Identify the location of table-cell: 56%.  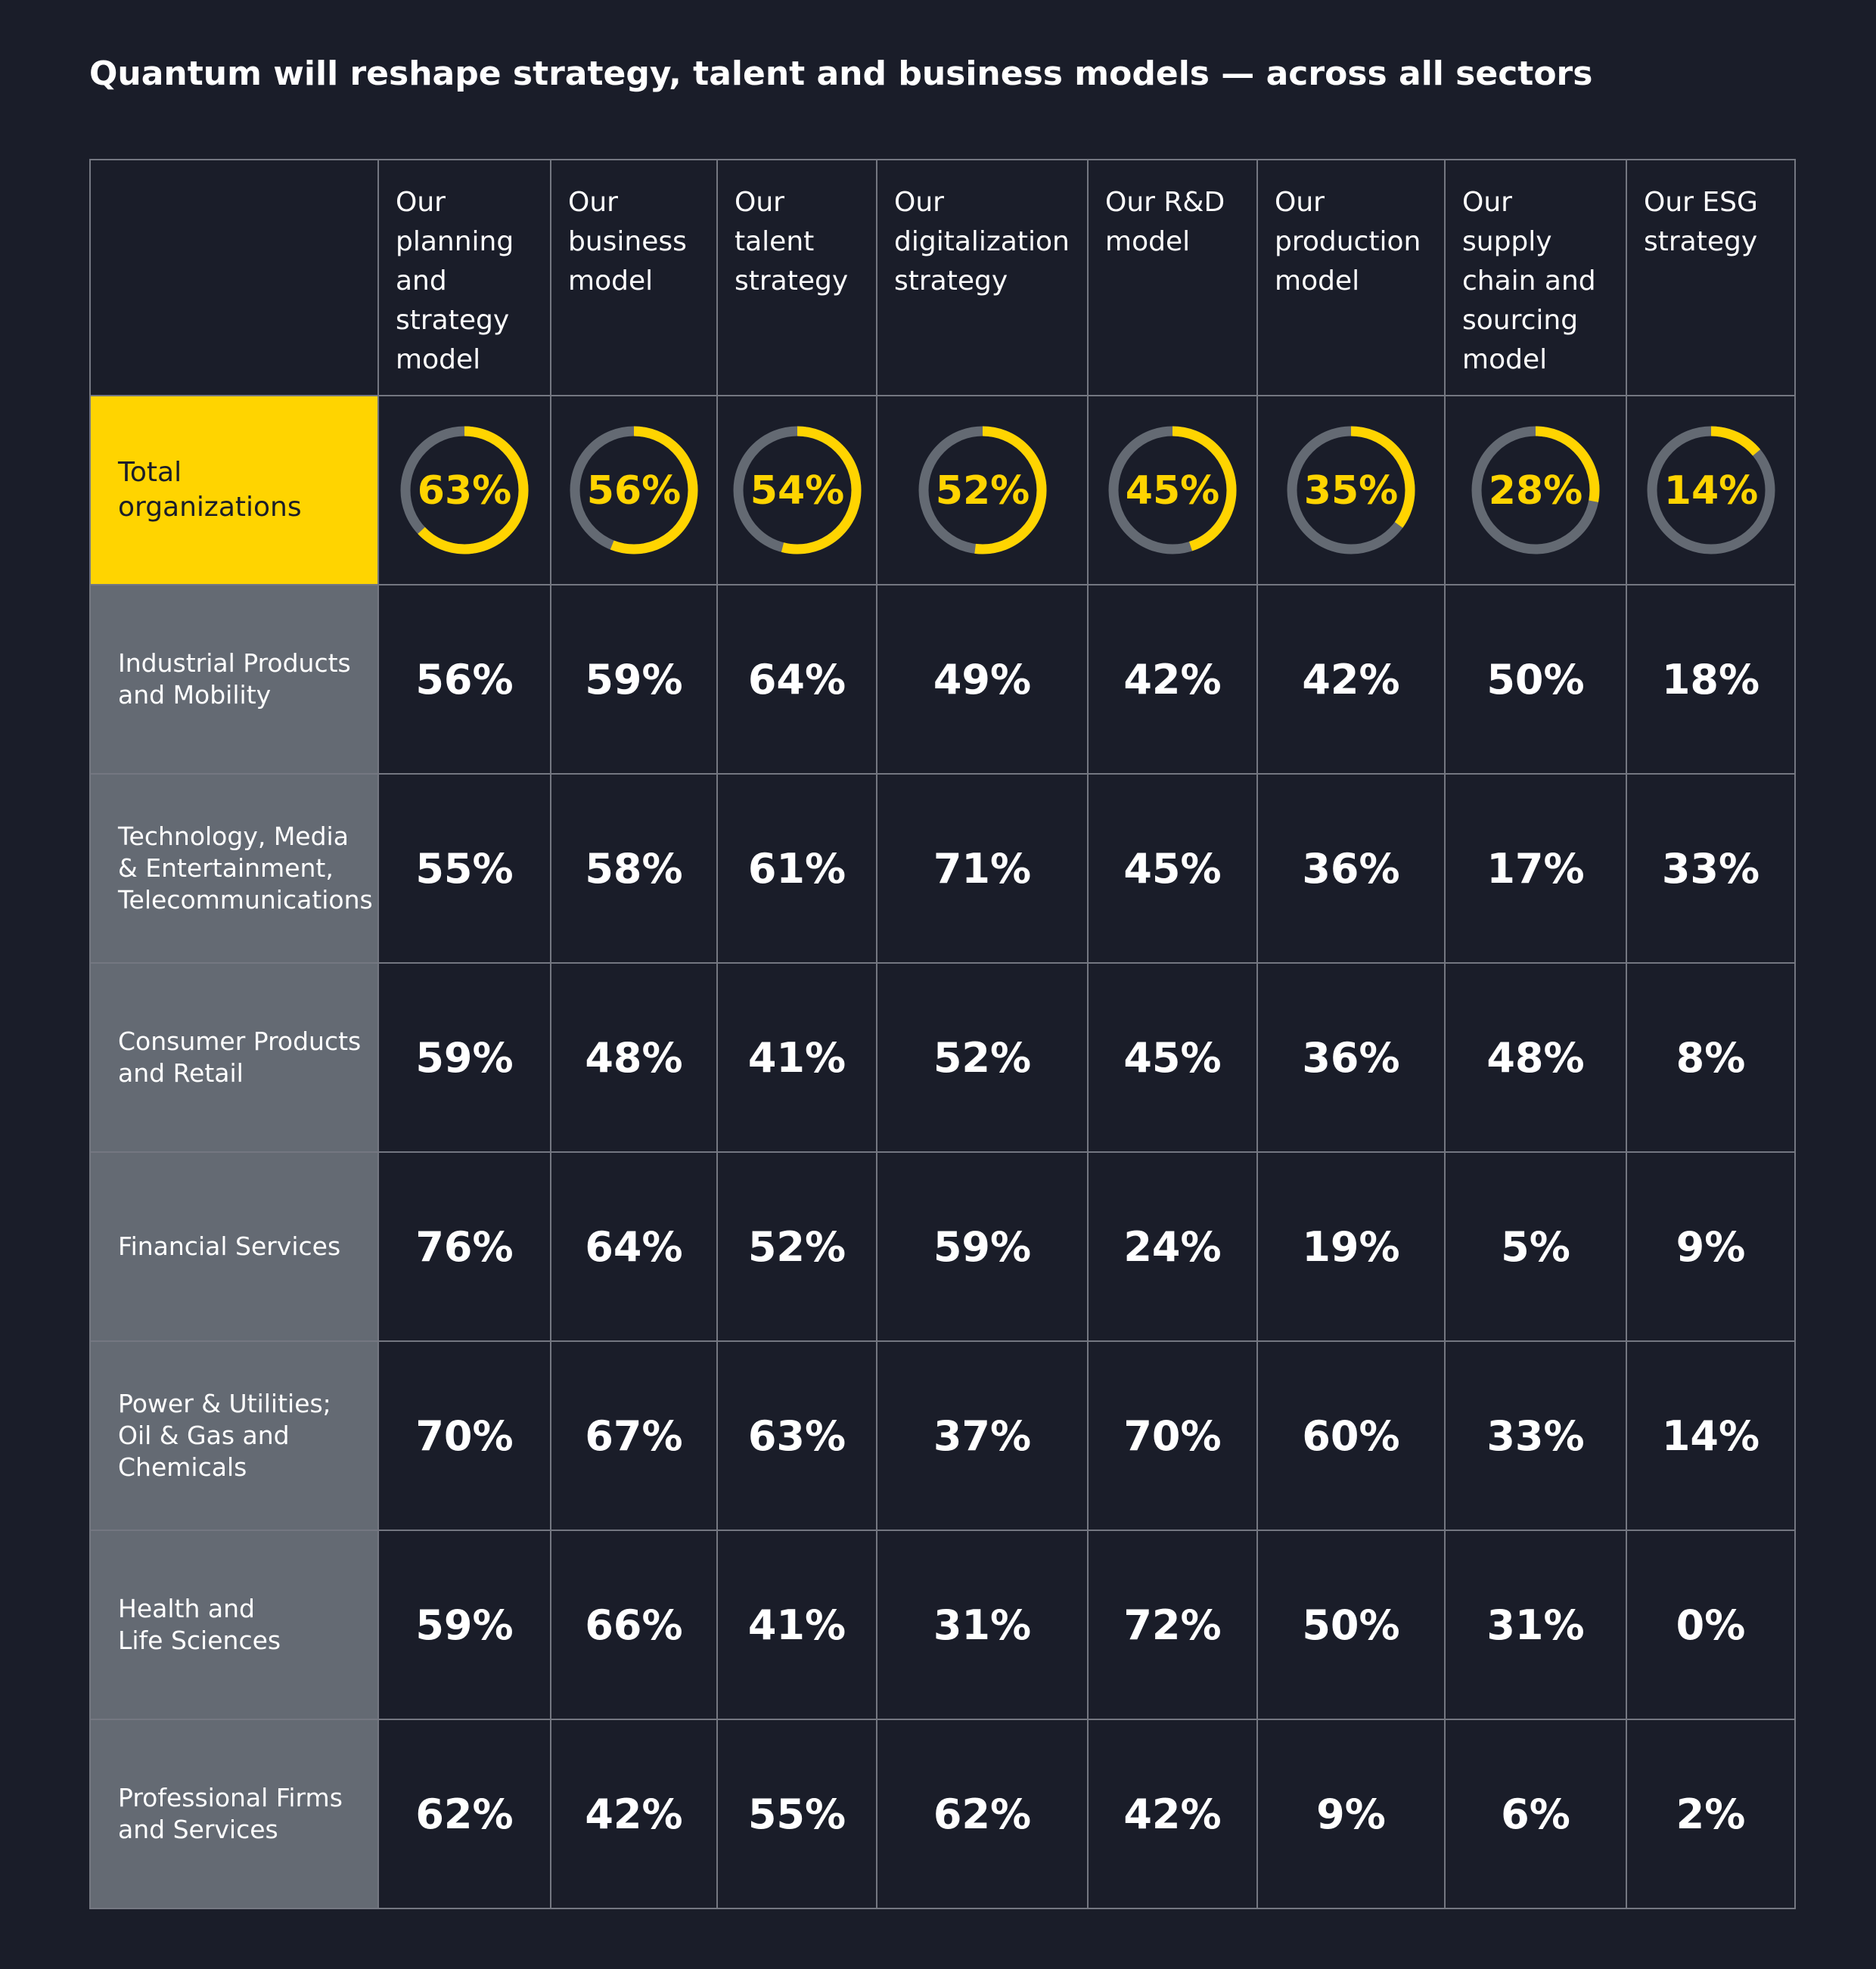
(464, 679).